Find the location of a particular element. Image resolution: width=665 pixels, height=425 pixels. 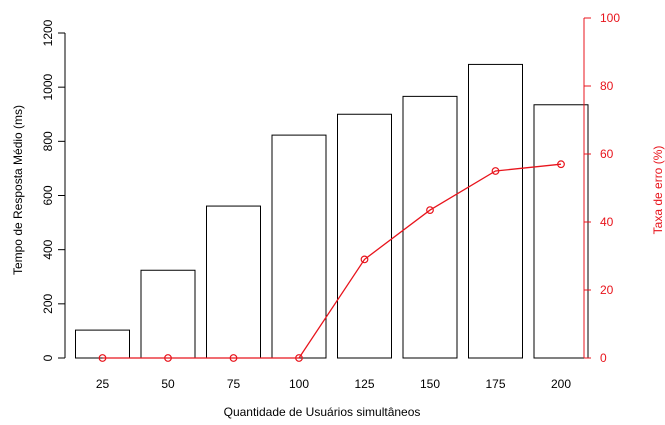

right-y-axis-title: Taxa de erro (%) is located at coordinates (658, 190).